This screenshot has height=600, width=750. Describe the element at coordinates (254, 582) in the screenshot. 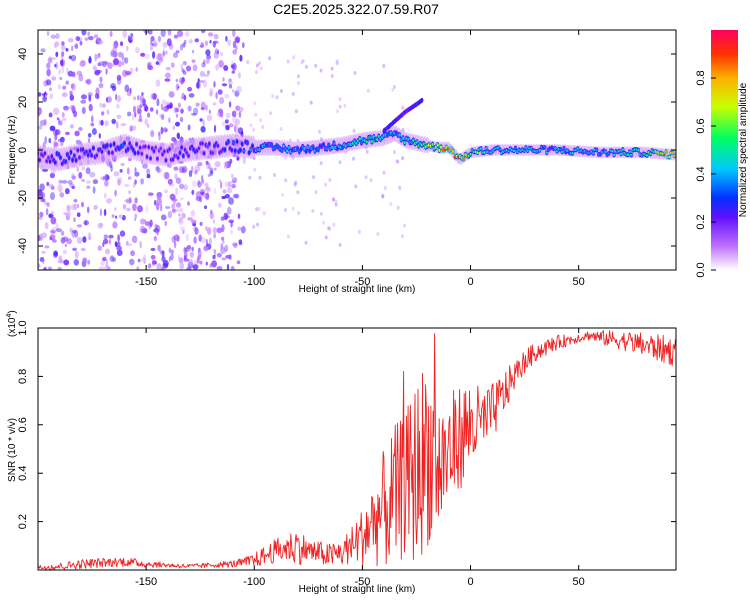

I see `snr-x-tick-label: -100` at that location.